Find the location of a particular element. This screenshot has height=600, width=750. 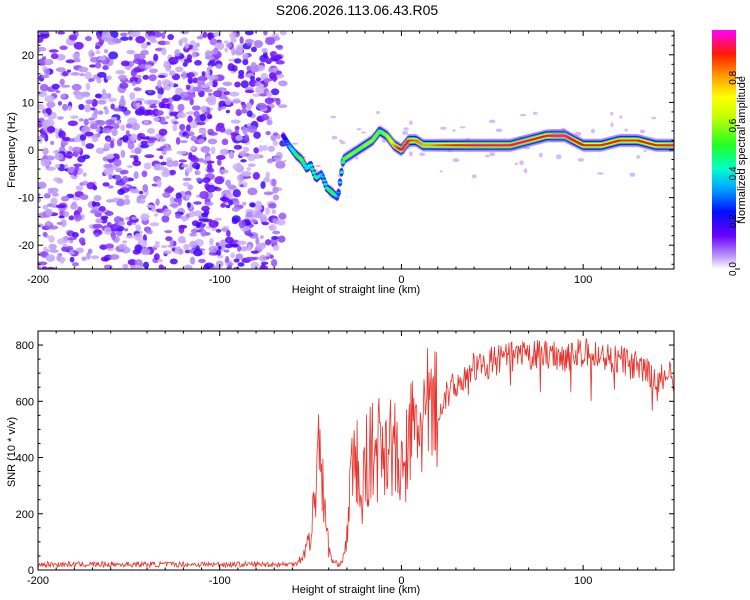

snr-xtick-label: 100 is located at coordinates (583, 581).